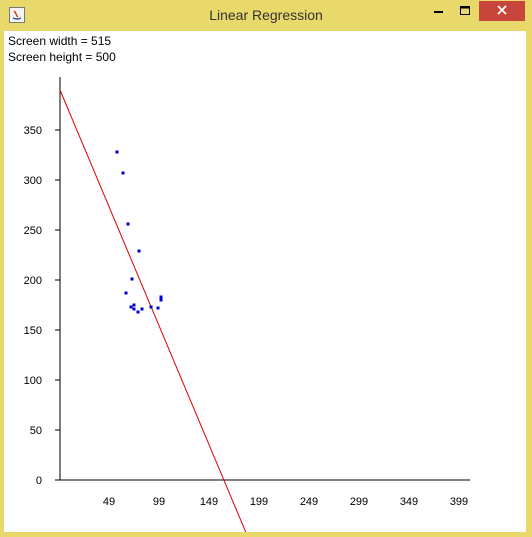  I want to click on window-title: Linear Regression, so click(266, 15).